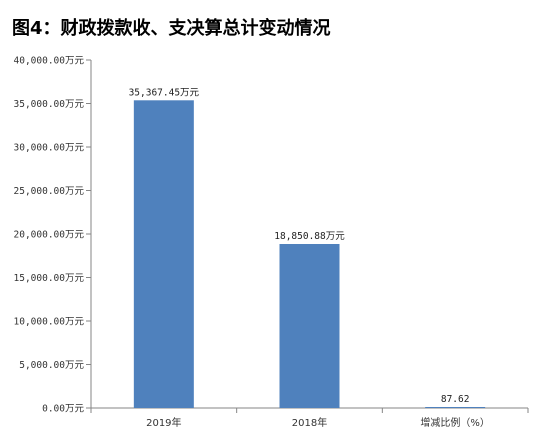 The width and height of the screenshot is (546, 436). I want to click on y-tick-label: 0.00万元, so click(63, 409).